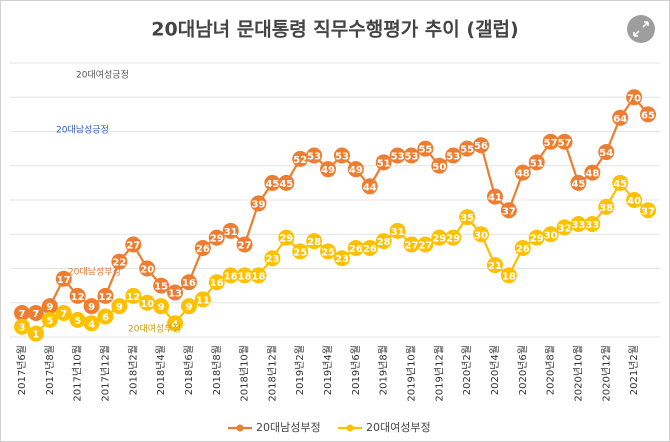  I want to click on x-tick-label: 2019년2월, so click(300, 370).